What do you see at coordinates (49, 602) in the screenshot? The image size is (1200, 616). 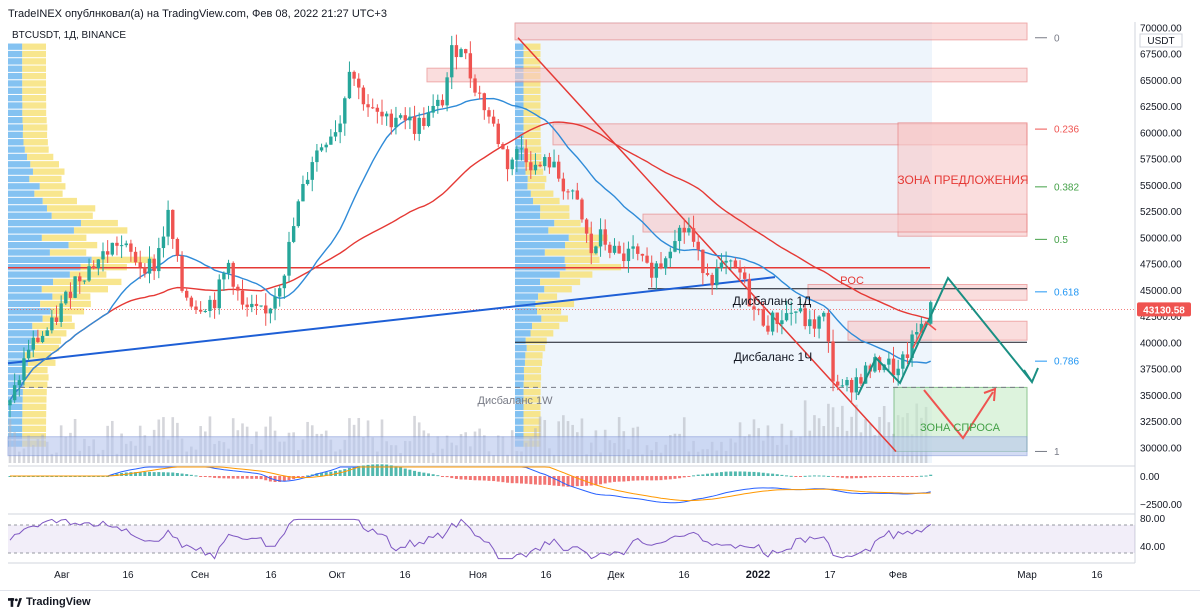 I see `tradingview-logo: TradingView` at bounding box center [49, 602].